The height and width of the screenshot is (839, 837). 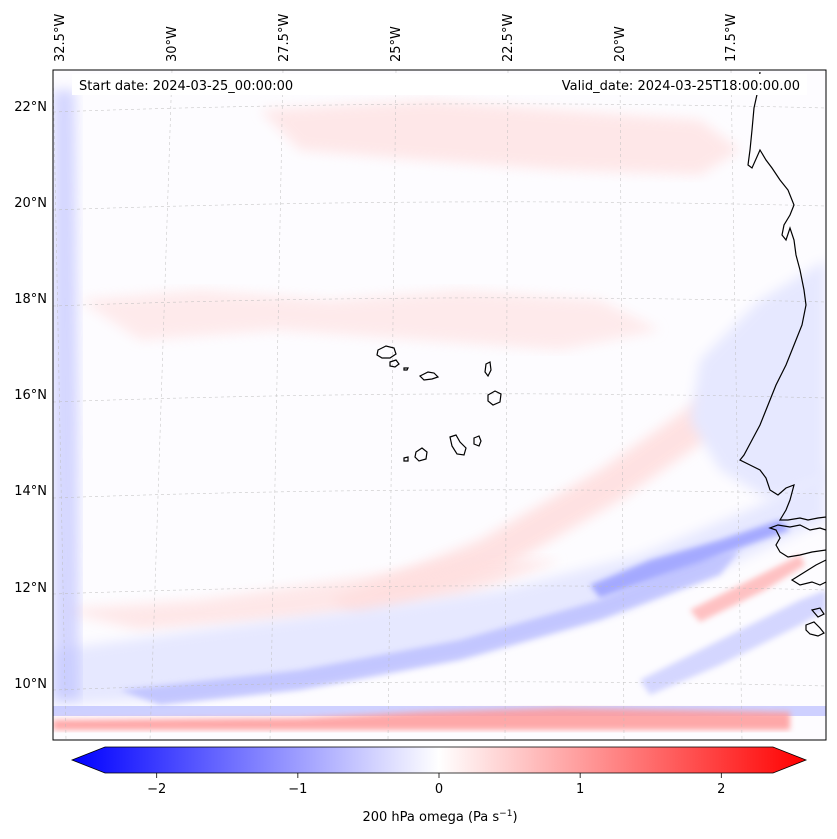 I want to click on lon-label-17-5w: 17.5°W, so click(x=731, y=38).